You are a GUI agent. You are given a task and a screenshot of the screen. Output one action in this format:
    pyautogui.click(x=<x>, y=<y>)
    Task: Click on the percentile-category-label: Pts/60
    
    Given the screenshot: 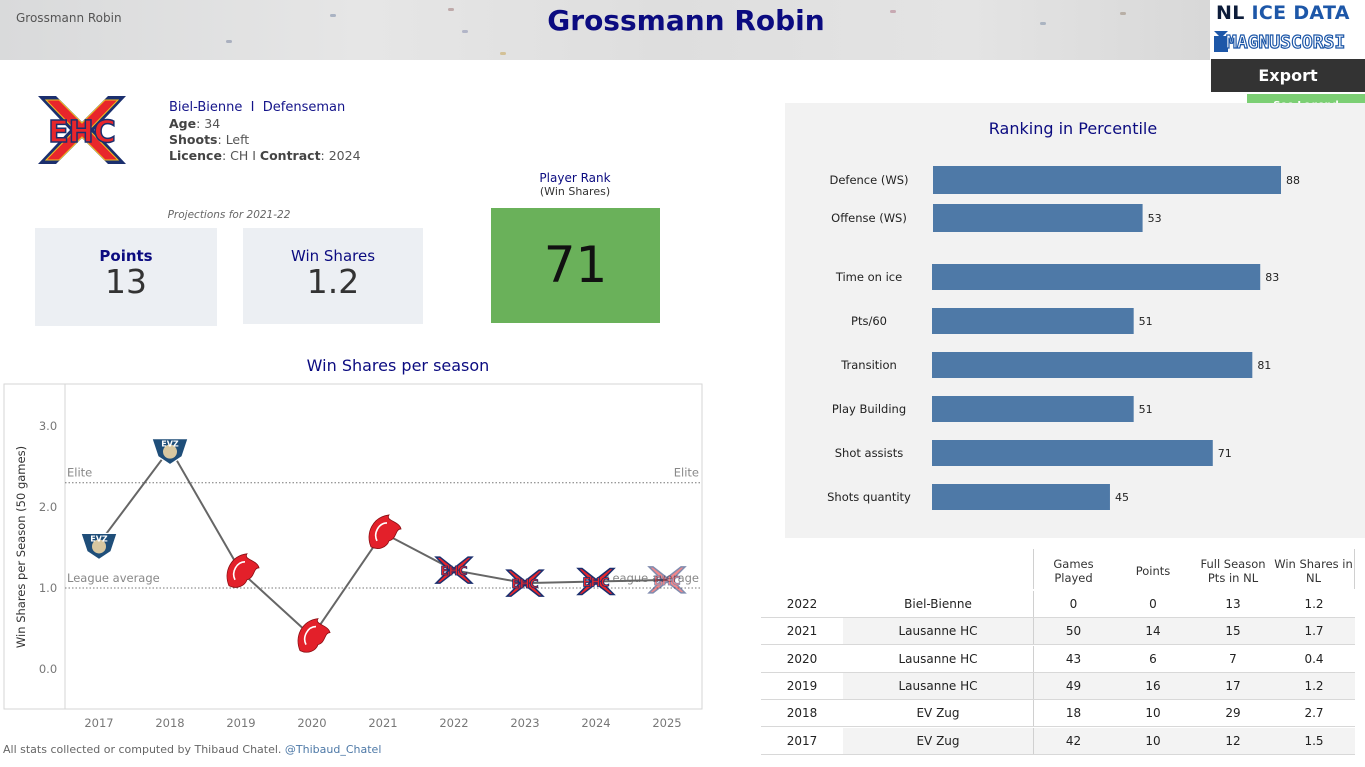 What is the action you would take?
    pyautogui.click(x=869, y=321)
    